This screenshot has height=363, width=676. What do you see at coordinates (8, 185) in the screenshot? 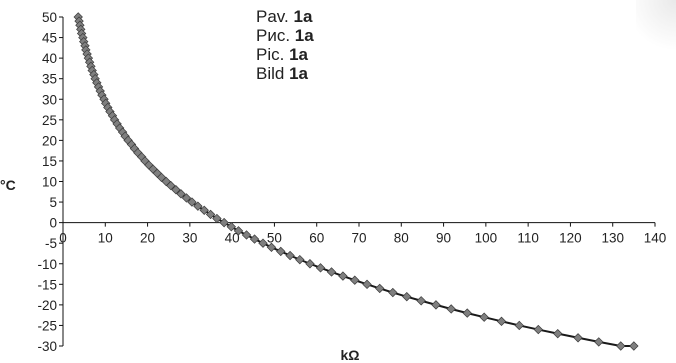
I see `y-axis-label: °C` at bounding box center [8, 185].